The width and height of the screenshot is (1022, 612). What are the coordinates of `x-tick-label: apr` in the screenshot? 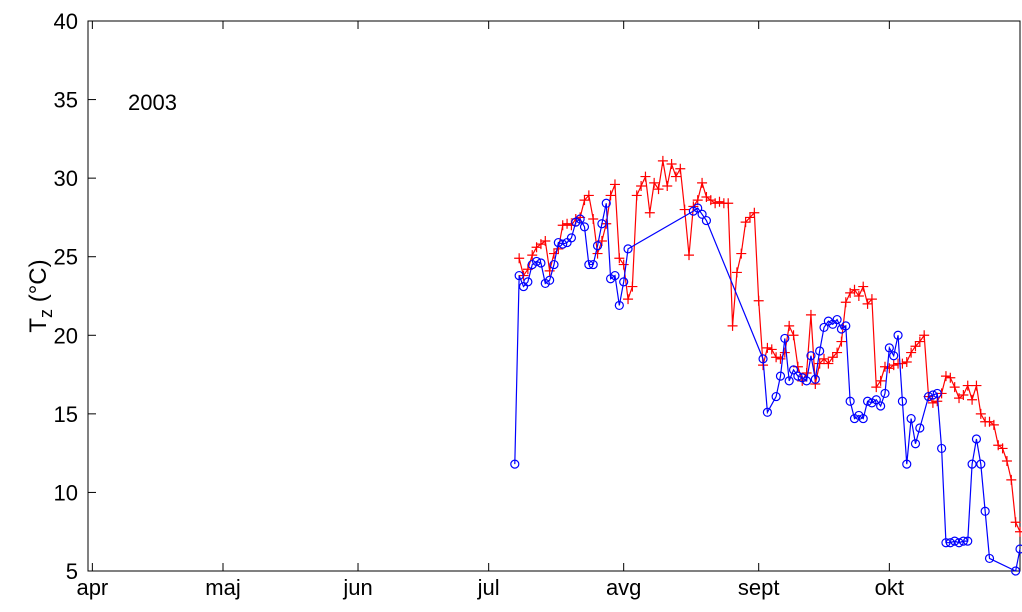 It's located at (92, 587).